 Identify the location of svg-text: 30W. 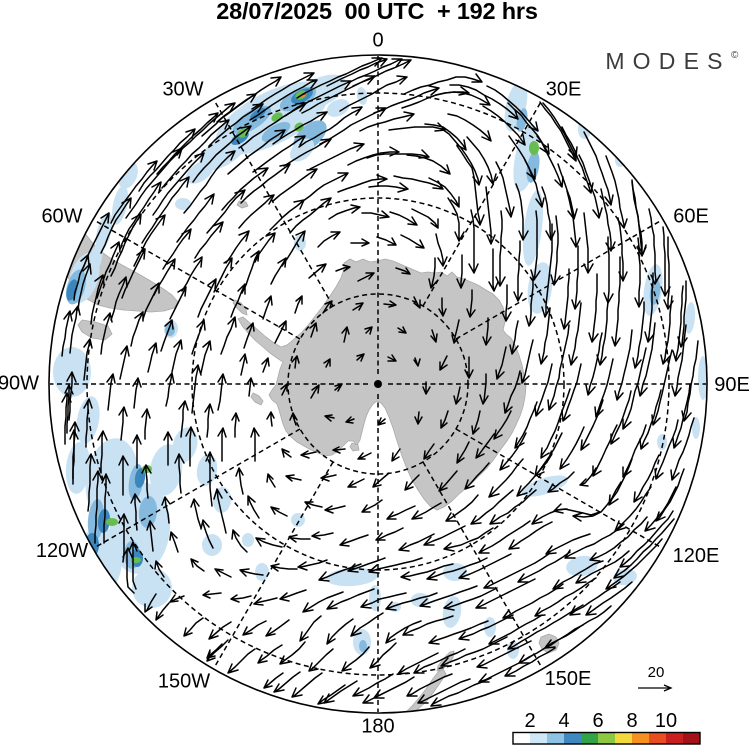
(182, 90).